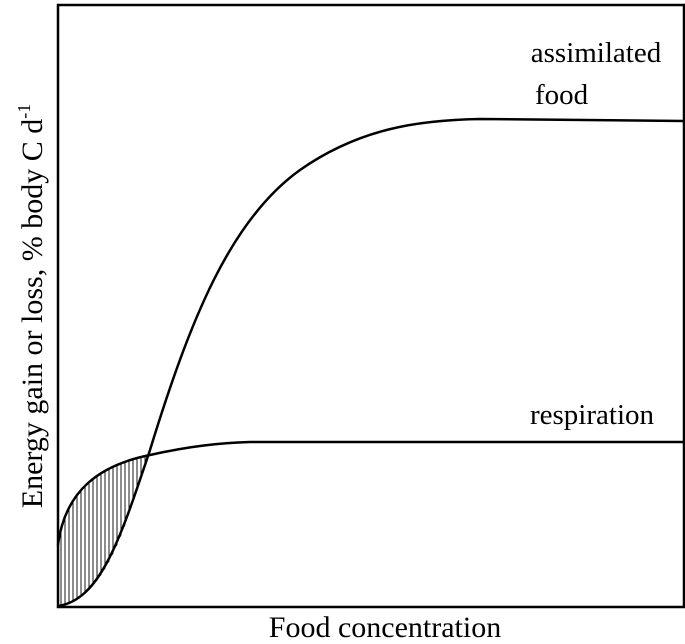 This screenshot has width=685, height=644. Describe the element at coordinates (596, 53) in the screenshot. I see `curve-label: assimilated` at that location.